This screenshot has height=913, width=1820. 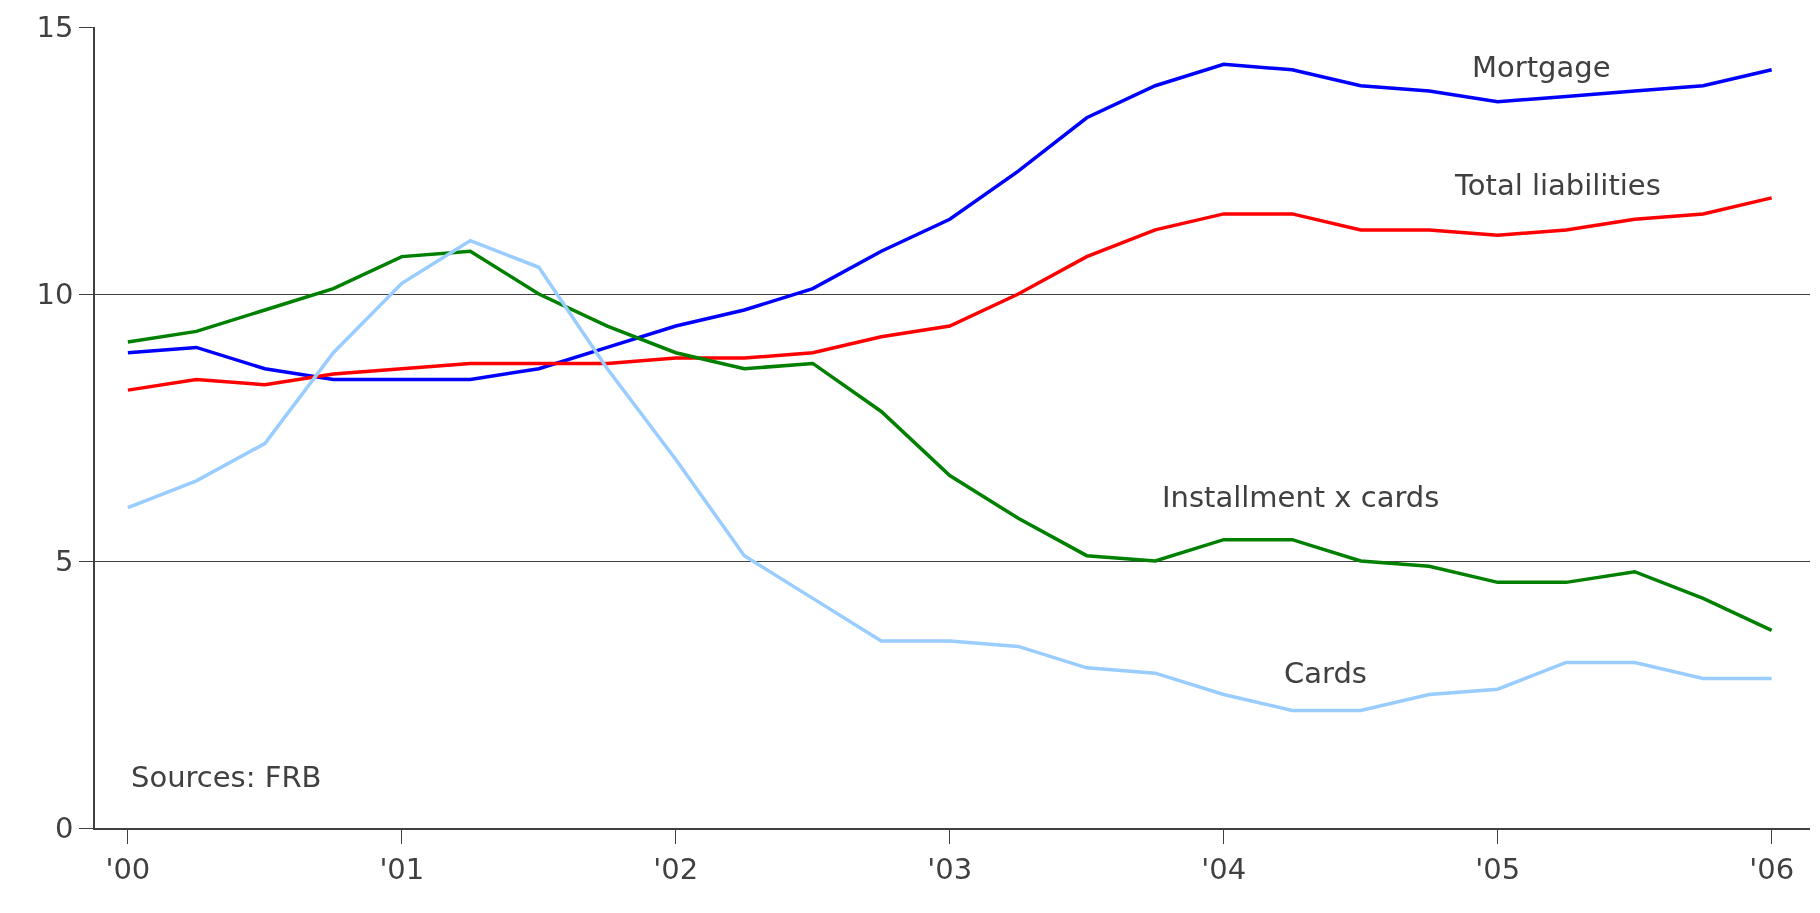 What do you see at coordinates (64, 561) in the screenshot?
I see `y-tick-label: 5` at bounding box center [64, 561].